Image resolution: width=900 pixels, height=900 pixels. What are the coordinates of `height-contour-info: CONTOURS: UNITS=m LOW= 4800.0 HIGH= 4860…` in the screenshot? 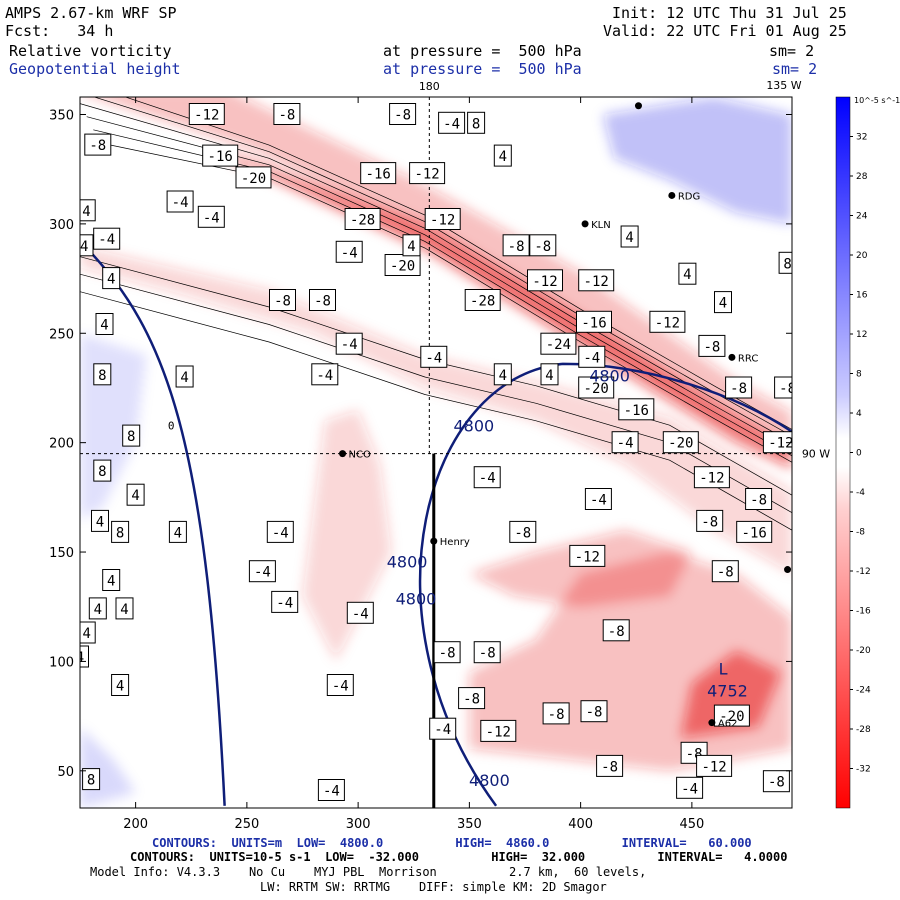 It's located at (452, 843).